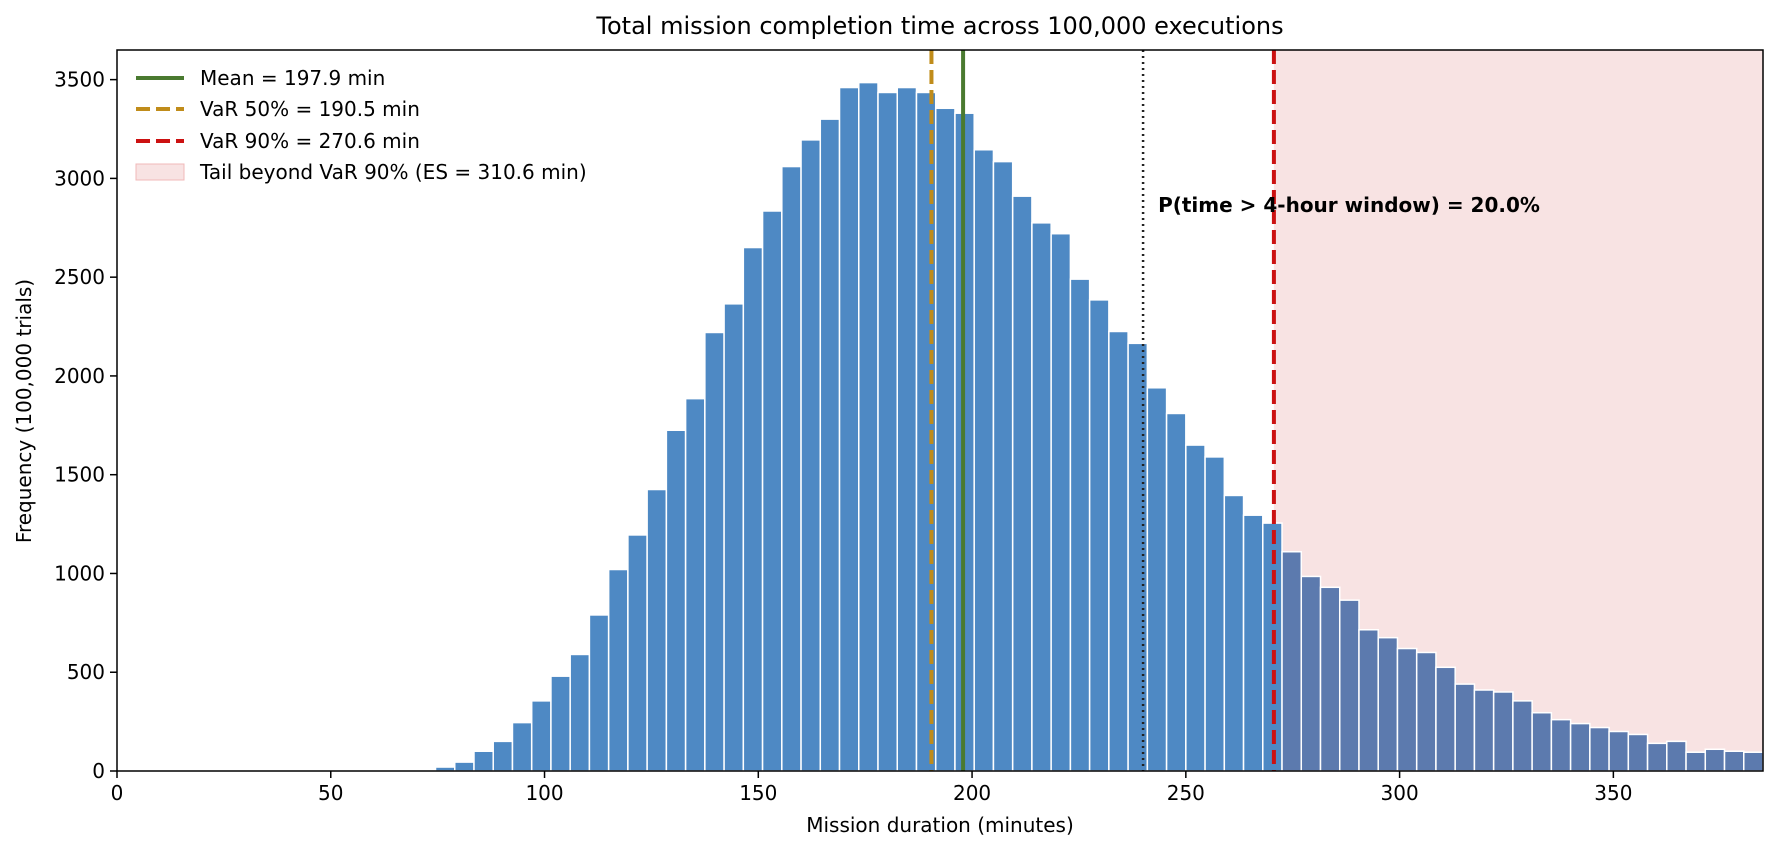  Describe the element at coordinates (98, 771) in the screenshot. I see `y-tick-label: 0` at that location.